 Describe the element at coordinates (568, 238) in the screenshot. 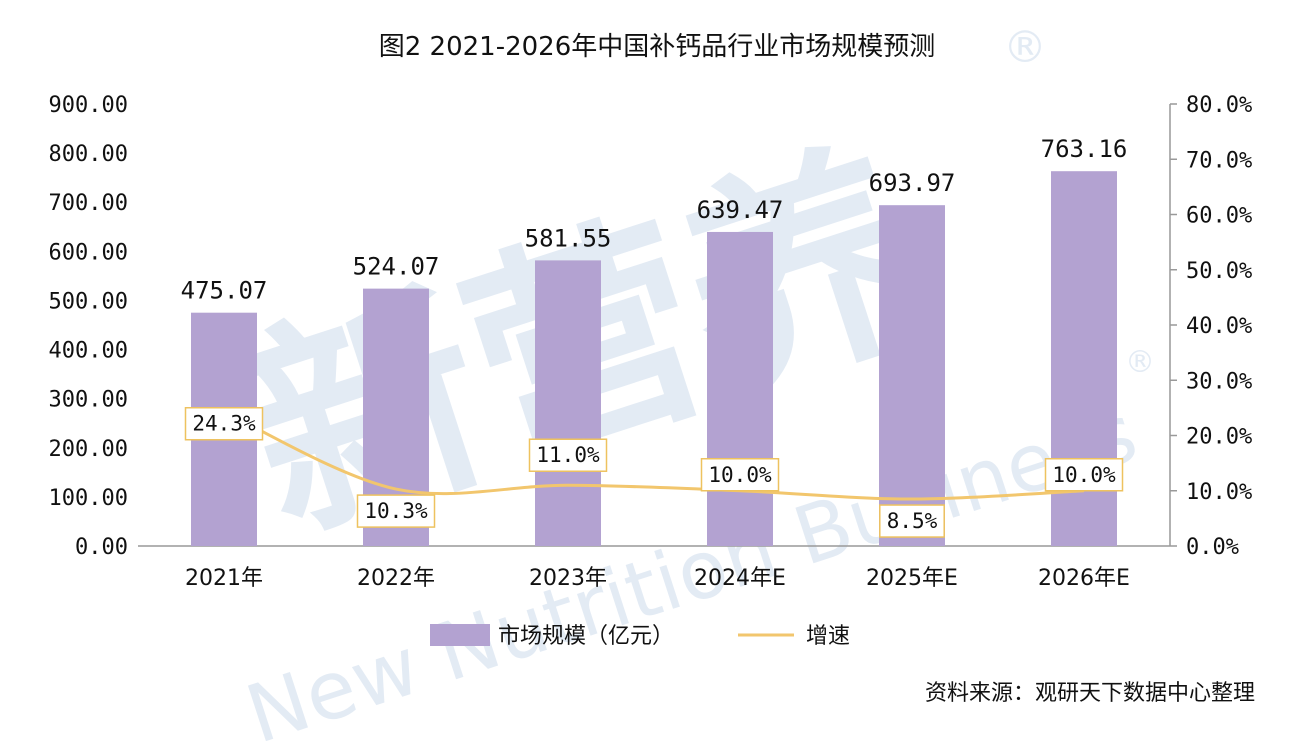

I see `bar-value-label: 581.55` at that location.